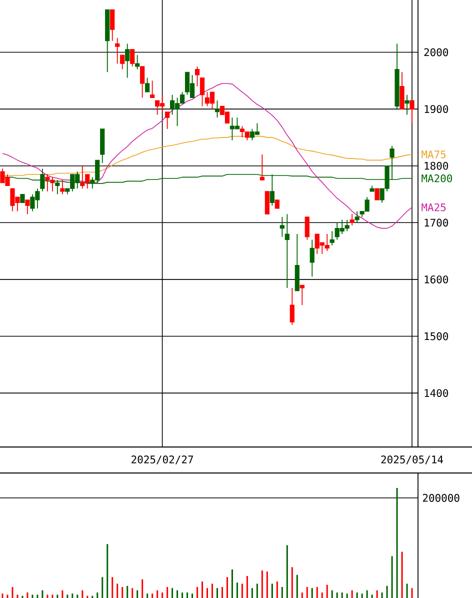  Describe the element at coordinates (437, 178) in the screenshot. I see `series-label: MA200` at that location.